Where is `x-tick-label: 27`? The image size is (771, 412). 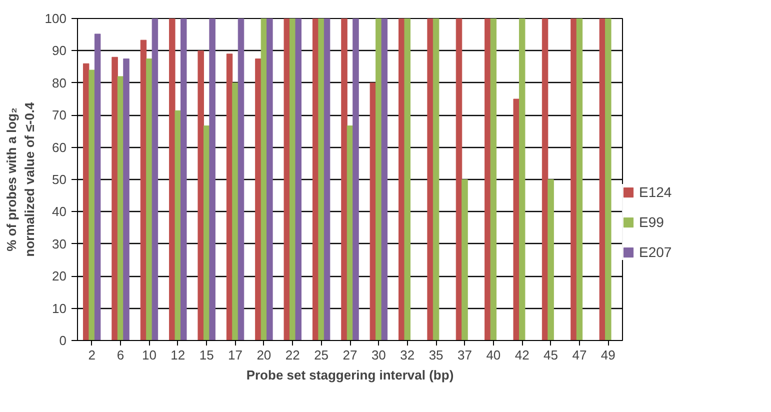 x-tick-label: 27 is located at coordinates (350, 355).